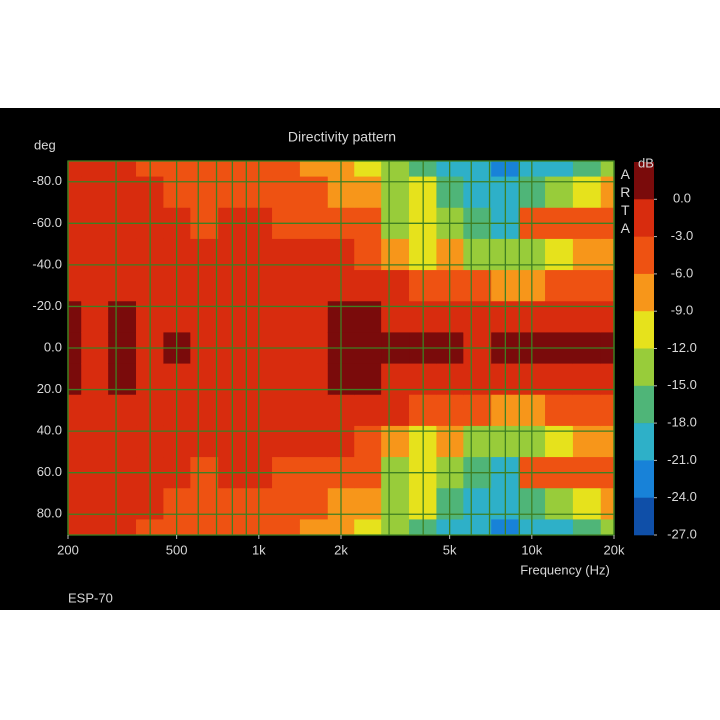 Image resolution: width=720 pixels, height=720 pixels. What do you see at coordinates (682, 310) in the screenshot?
I see `colorbar-tick-label: -9.0` at bounding box center [682, 310].